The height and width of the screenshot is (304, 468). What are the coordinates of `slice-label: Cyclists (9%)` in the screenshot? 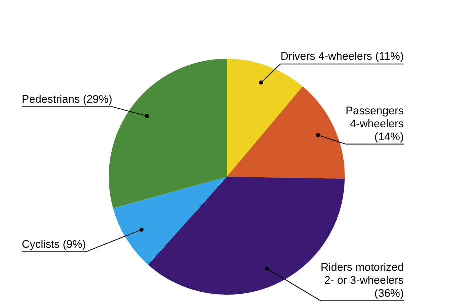 It's located at (54, 244).